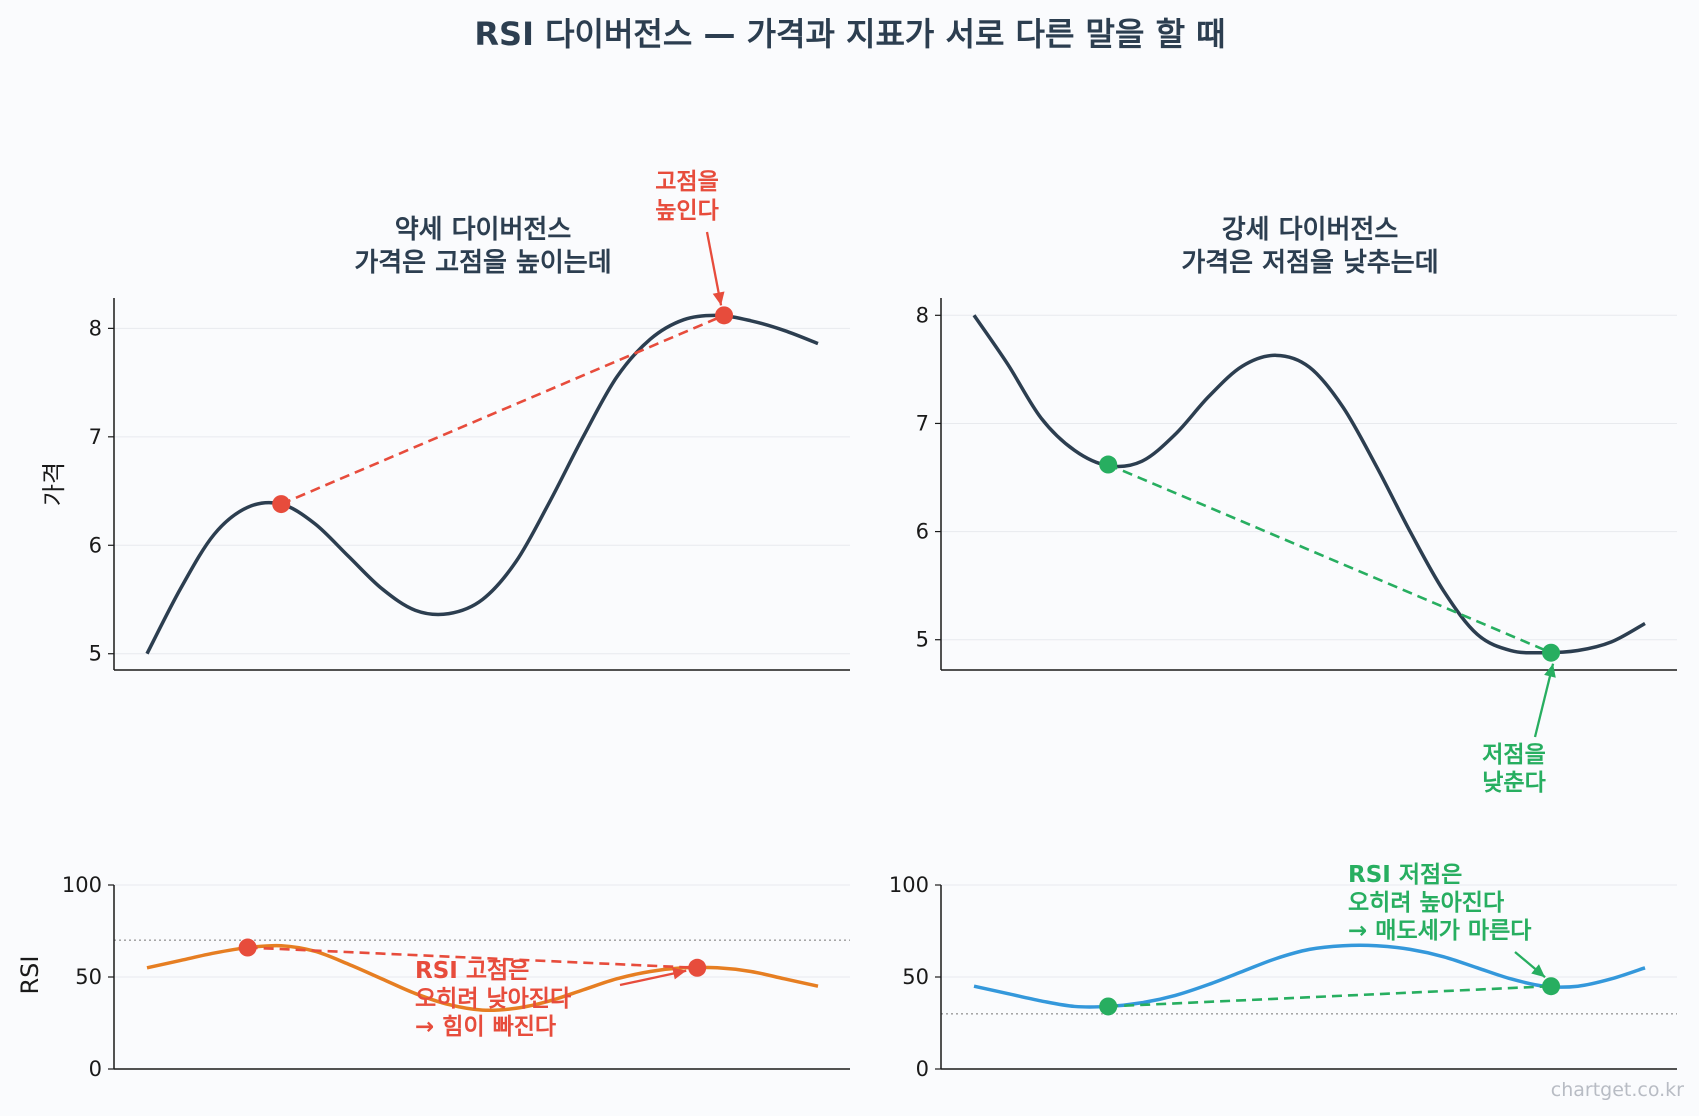 Image resolution: width=1699 pixels, height=1116 pixels. What do you see at coordinates (686, 196) in the screenshot?
I see `annotation-bearish-price: 고점을 높인다` at bounding box center [686, 196].